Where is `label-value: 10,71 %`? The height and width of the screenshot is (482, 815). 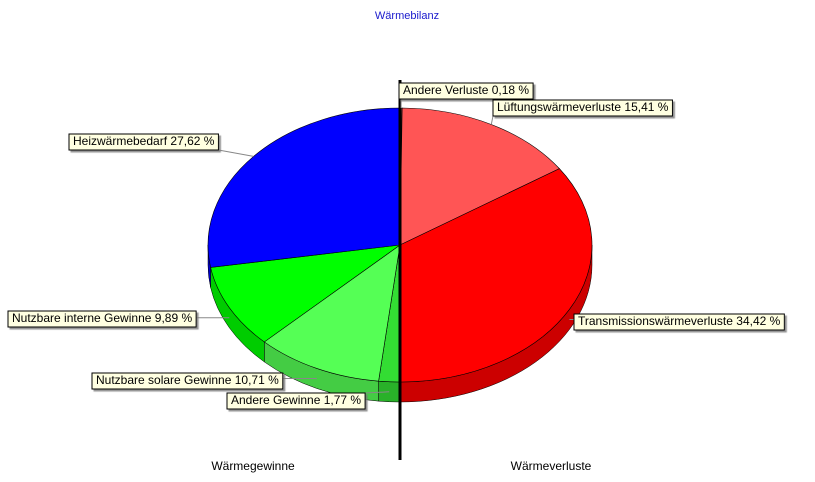 label-value: 10,71 % is located at coordinates (257, 380).